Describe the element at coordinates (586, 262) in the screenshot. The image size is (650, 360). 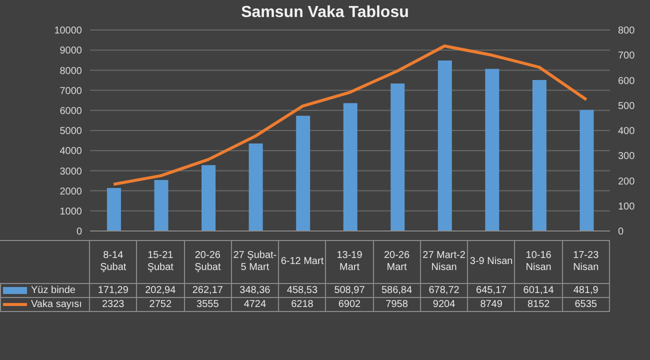
I see `x-tick-label: 17-23 Nisan` at that location.